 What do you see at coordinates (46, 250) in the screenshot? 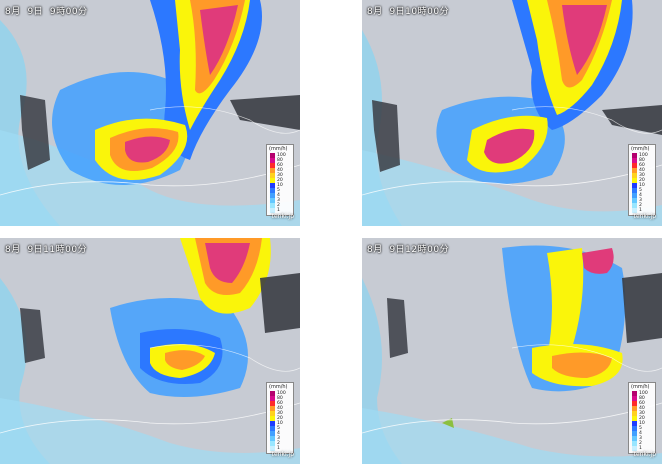
I see `timestamp: 8月 9日11時00分` at bounding box center [46, 250].